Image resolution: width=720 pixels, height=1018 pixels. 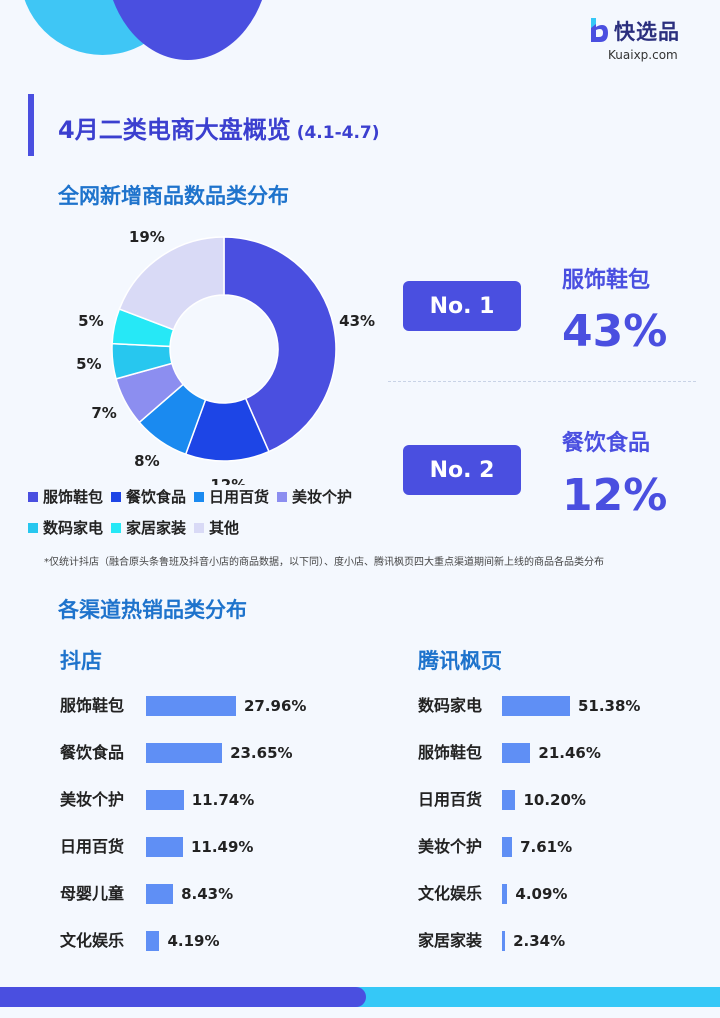 What do you see at coordinates (609, 706) in the screenshot?
I see `bar-value-label: 51.38%` at bounding box center [609, 706].